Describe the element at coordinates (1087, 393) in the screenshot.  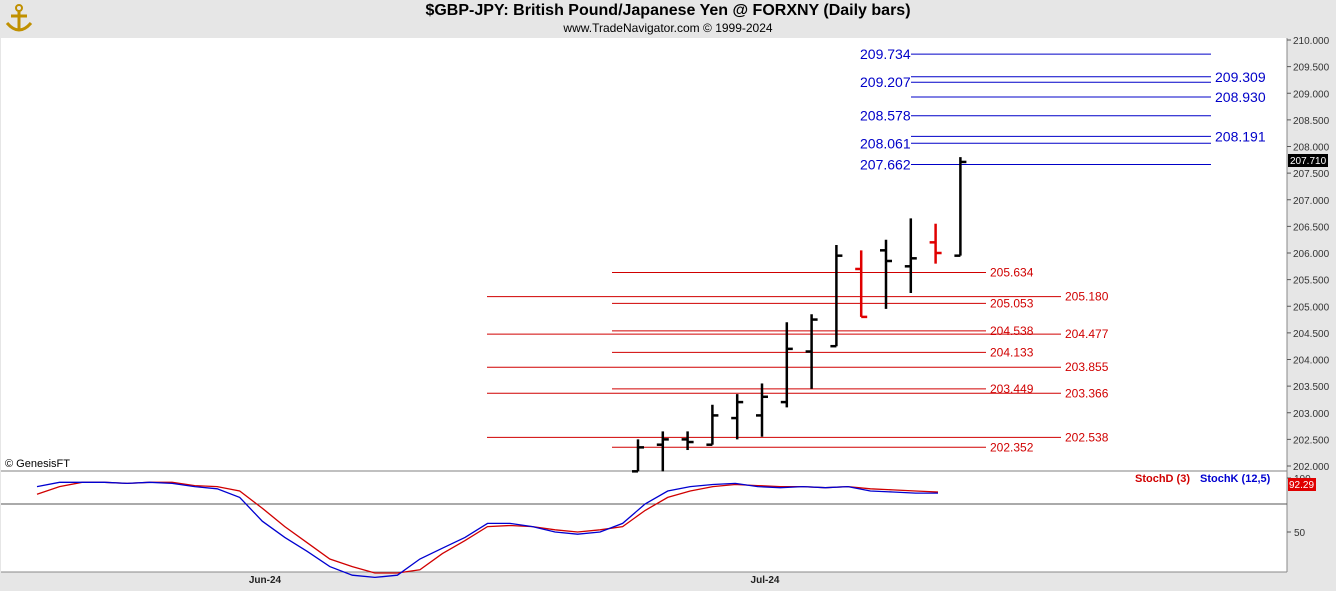
I see `lower-level-label: 203.366` at that location.